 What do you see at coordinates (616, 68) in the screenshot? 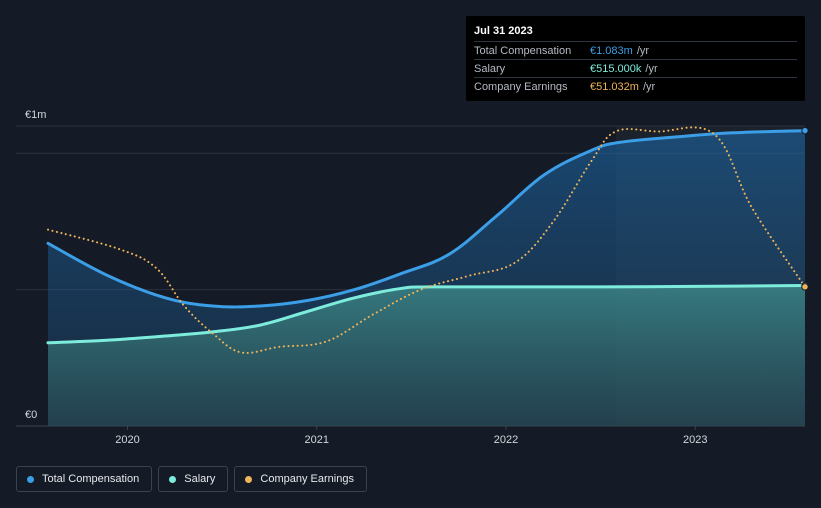
I see `tooltip-value: €515.000k` at bounding box center [616, 68].